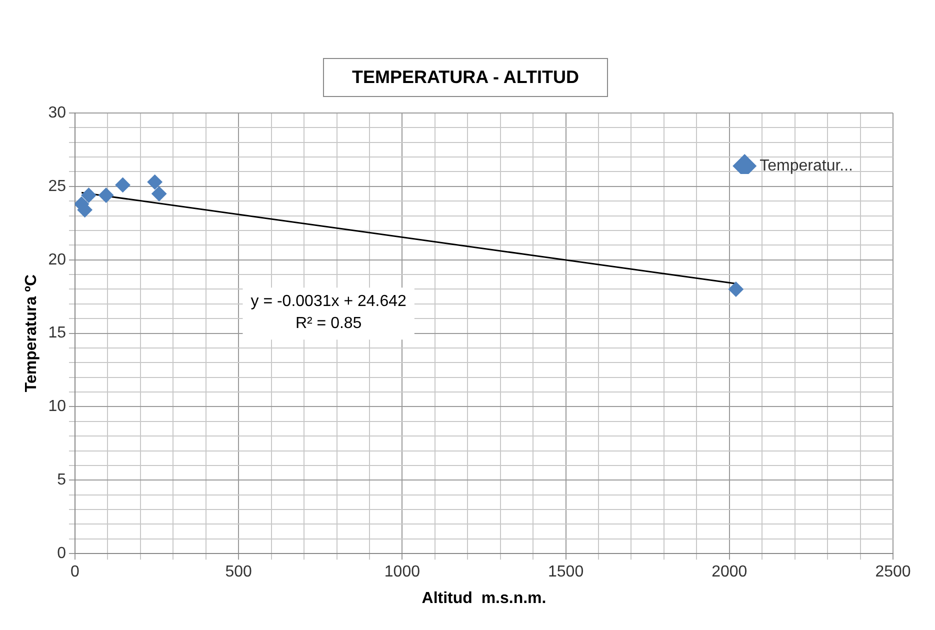 Image resolution: width=935 pixels, height=630 pixels. I want to click on y-tick-label: 20, so click(57, 259).